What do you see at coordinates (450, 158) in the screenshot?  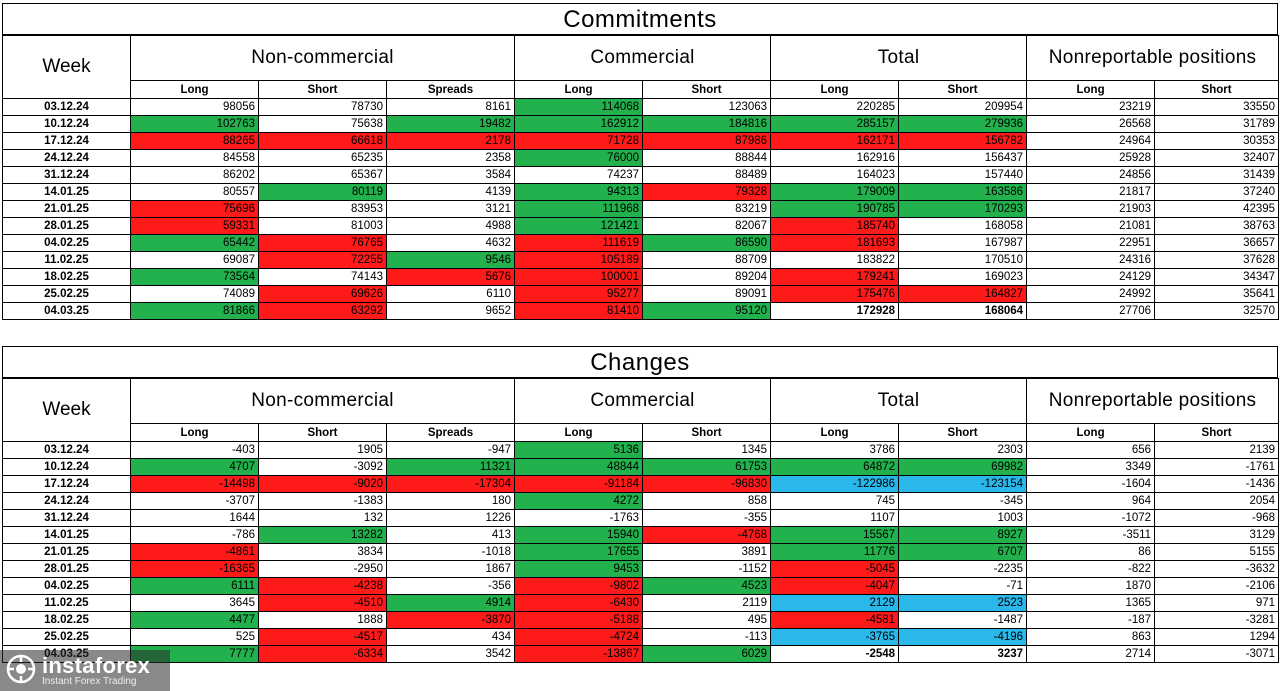 I see `value-cell: 2358` at bounding box center [450, 158].